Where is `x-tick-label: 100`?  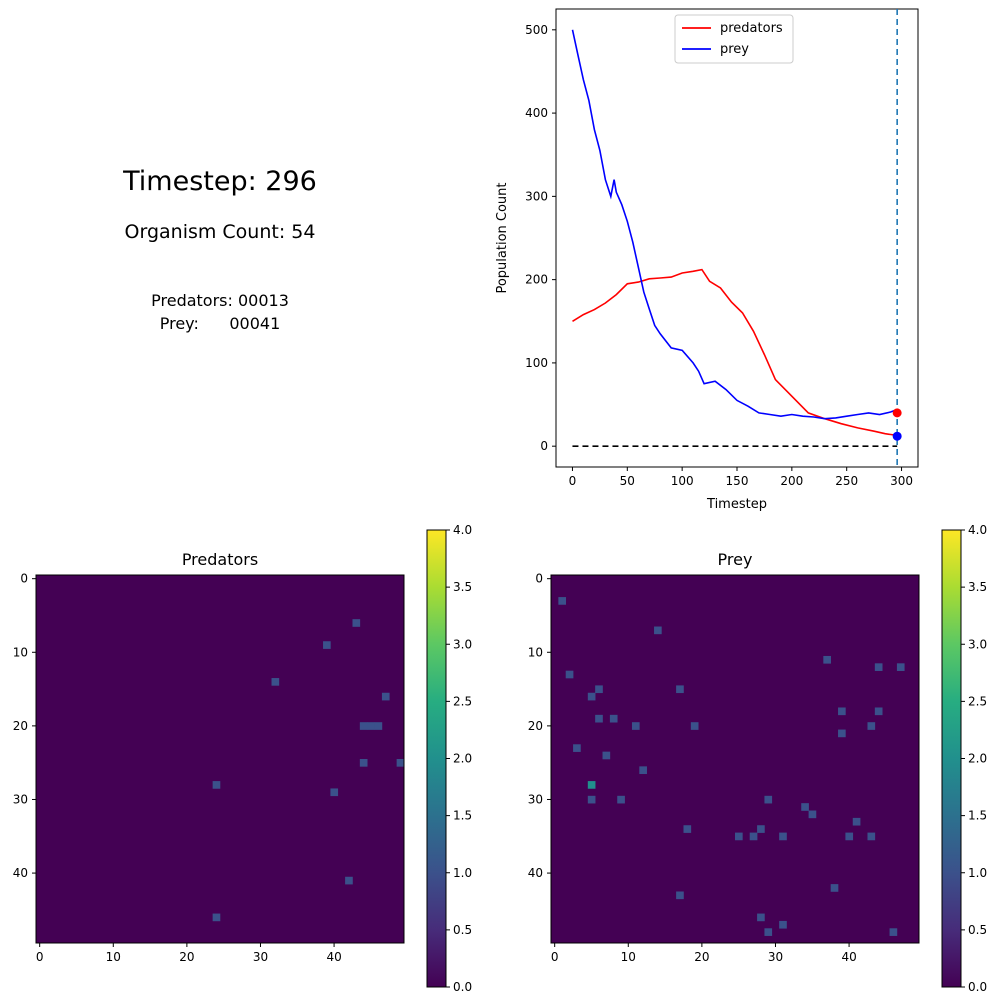
x-tick-label: 100 is located at coordinates (682, 481).